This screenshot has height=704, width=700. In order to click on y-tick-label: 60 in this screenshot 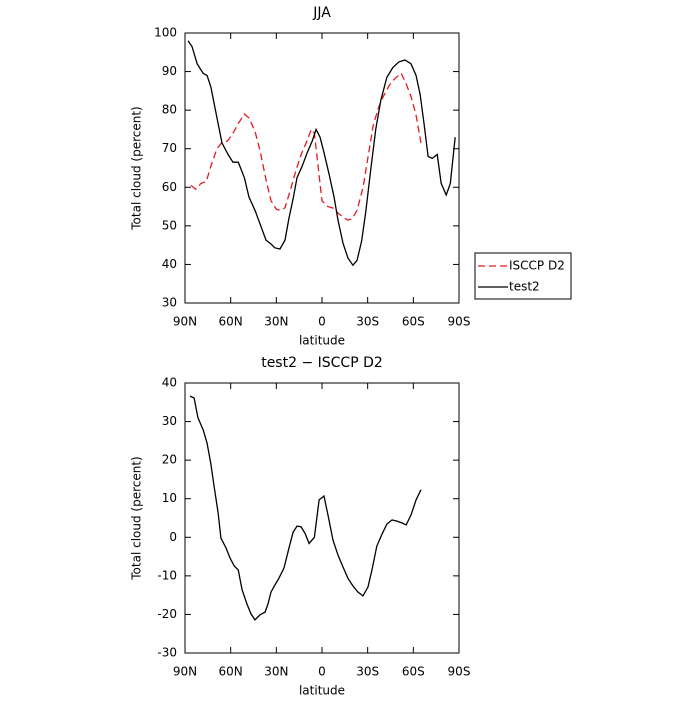, I will do `click(169, 187)`.